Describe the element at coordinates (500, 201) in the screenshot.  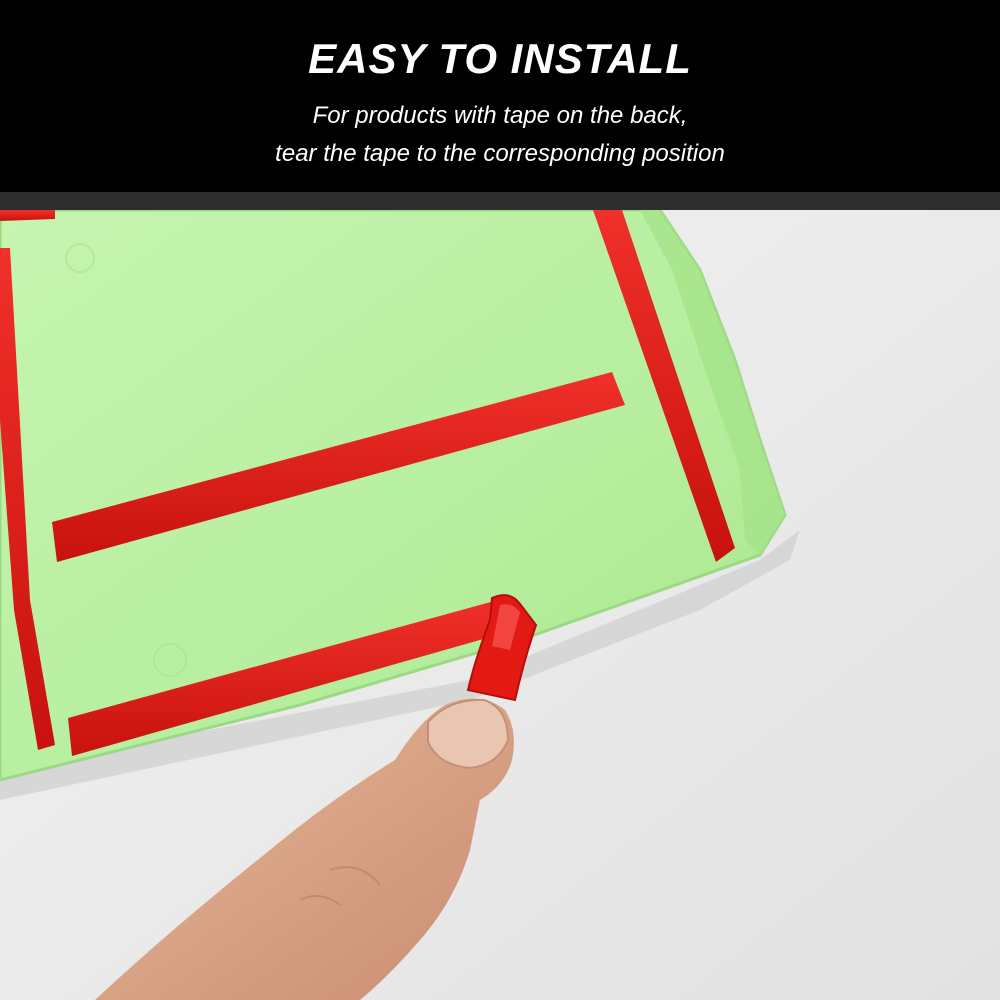
I see `divider-strip` at that location.